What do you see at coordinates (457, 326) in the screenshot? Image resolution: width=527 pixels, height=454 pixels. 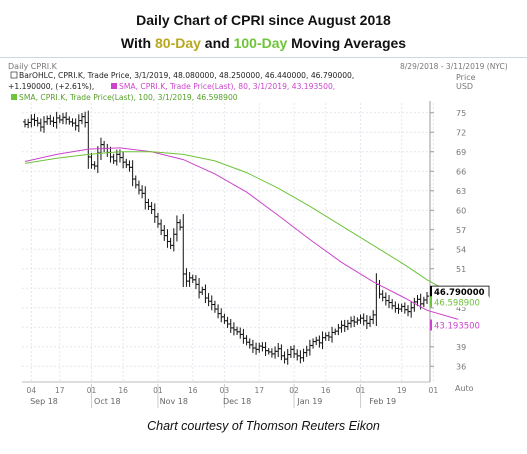 I see `price-tag-value: 43.193500` at bounding box center [457, 326].